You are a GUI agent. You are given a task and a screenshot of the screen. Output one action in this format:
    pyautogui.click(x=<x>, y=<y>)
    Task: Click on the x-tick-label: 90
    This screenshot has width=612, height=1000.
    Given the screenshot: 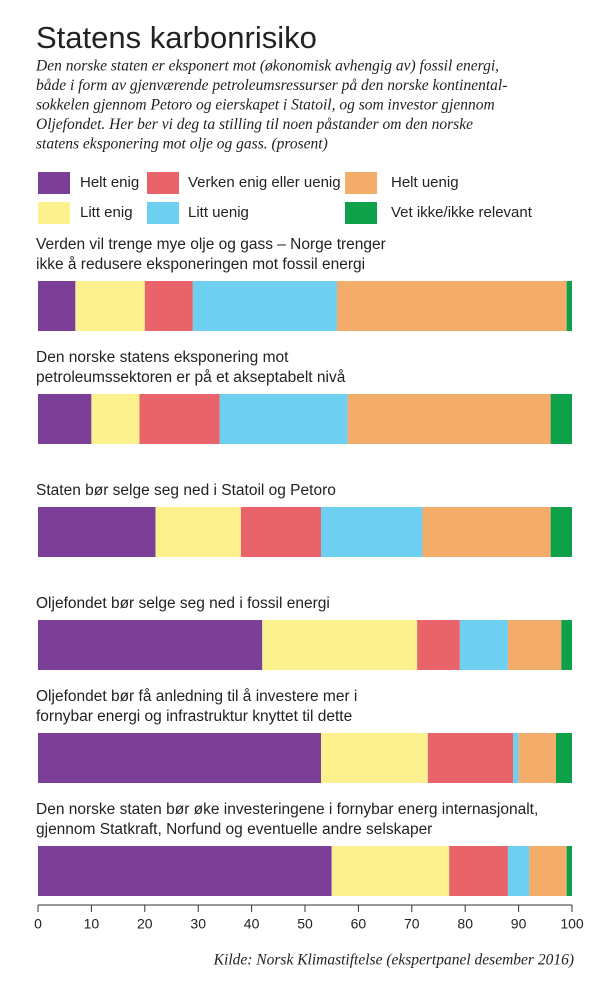 What is the action you would take?
    pyautogui.click(x=519, y=924)
    